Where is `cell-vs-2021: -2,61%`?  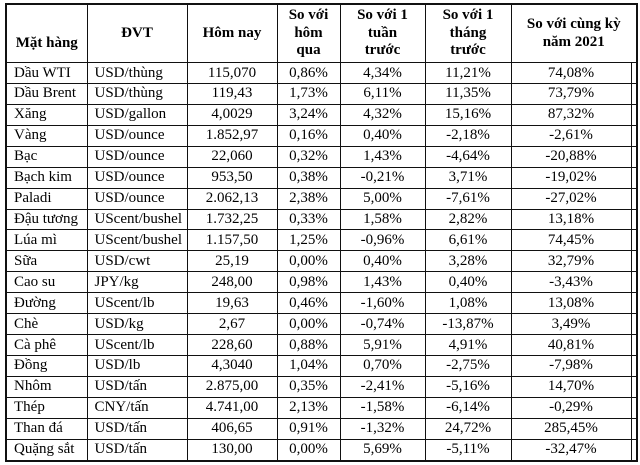 cell-vs-2021: -2,61% is located at coordinates (571, 135).